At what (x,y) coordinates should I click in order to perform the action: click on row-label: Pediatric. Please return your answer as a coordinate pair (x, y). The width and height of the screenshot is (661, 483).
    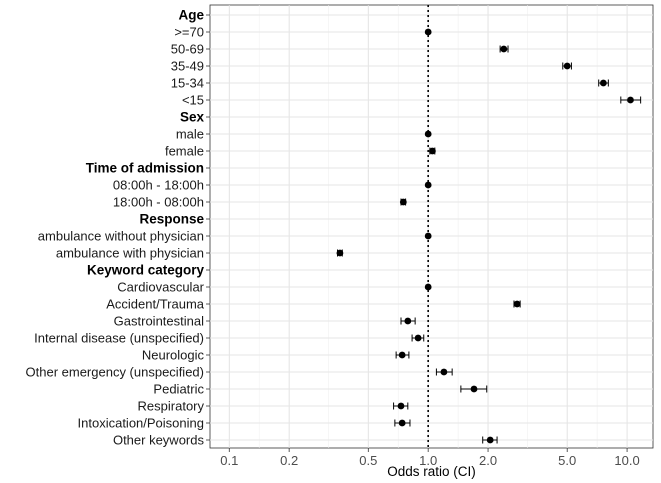
    Looking at the image, I should click on (178, 389).